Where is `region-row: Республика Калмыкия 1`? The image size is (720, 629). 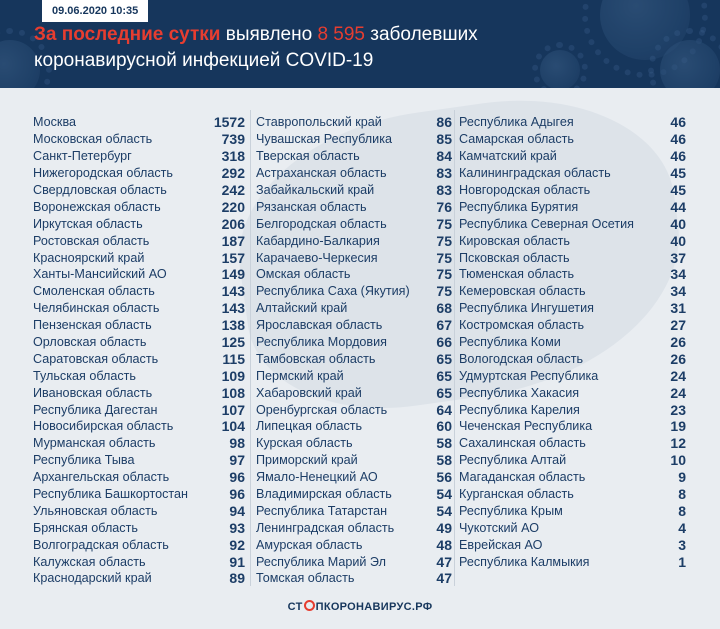
region-row: Республика Калмыкия 1 is located at coordinates (572, 561).